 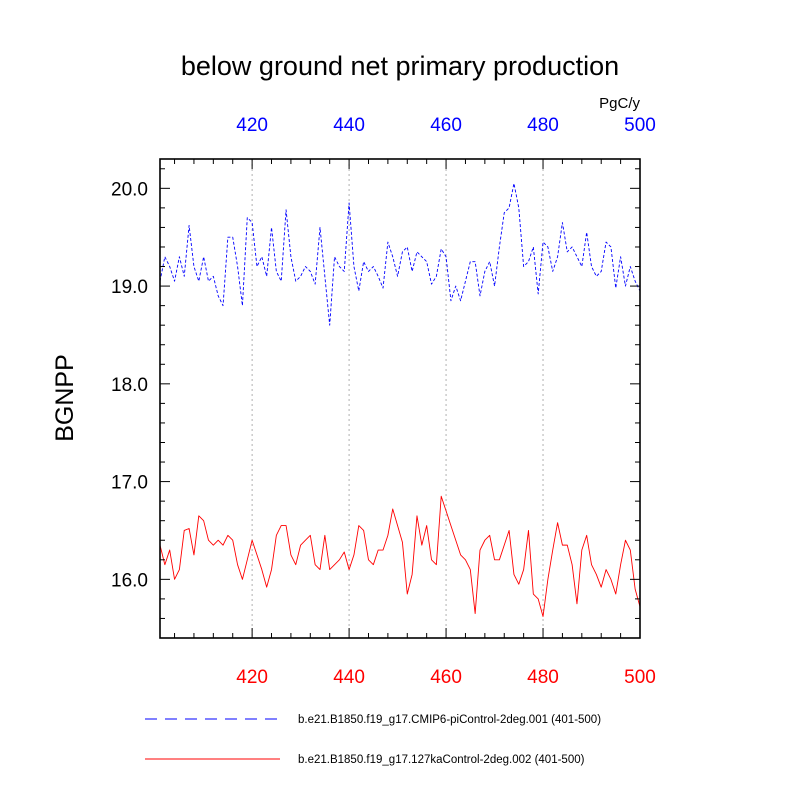 I want to click on y-tick-label: 19.0, so click(x=129, y=287).